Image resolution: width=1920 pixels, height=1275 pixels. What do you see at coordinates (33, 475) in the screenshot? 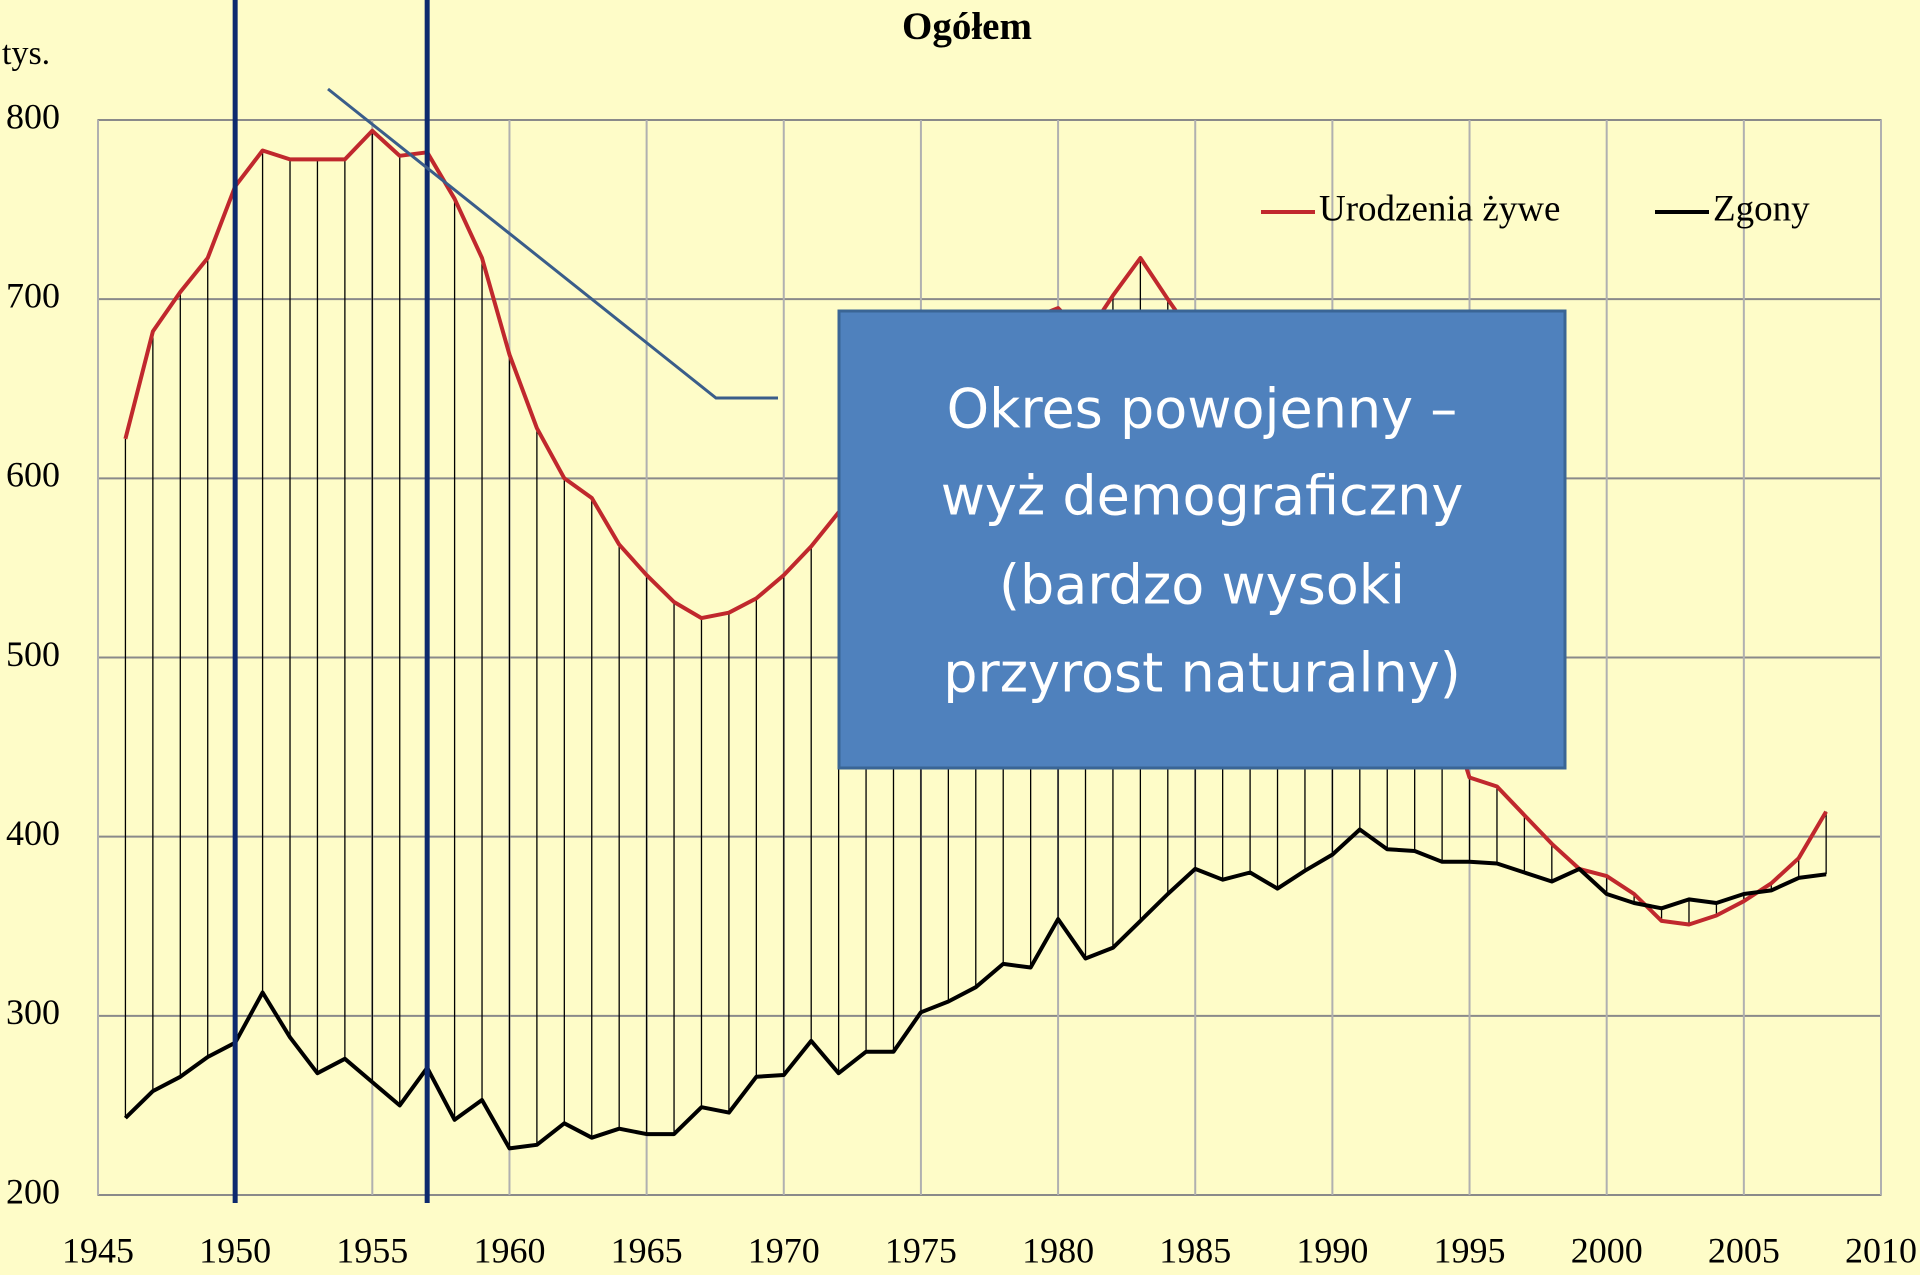
I see `y-tick-label: 600` at bounding box center [33, 475].